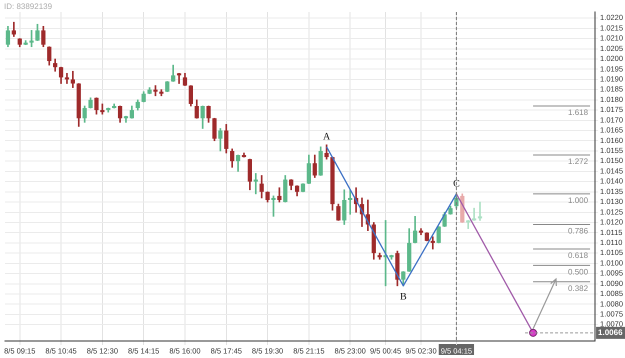 This screenshot has height=358, width=625. Describe the element at coordinates (578, 231) in the screenshot. I see `annotation: 0.786` at that location.